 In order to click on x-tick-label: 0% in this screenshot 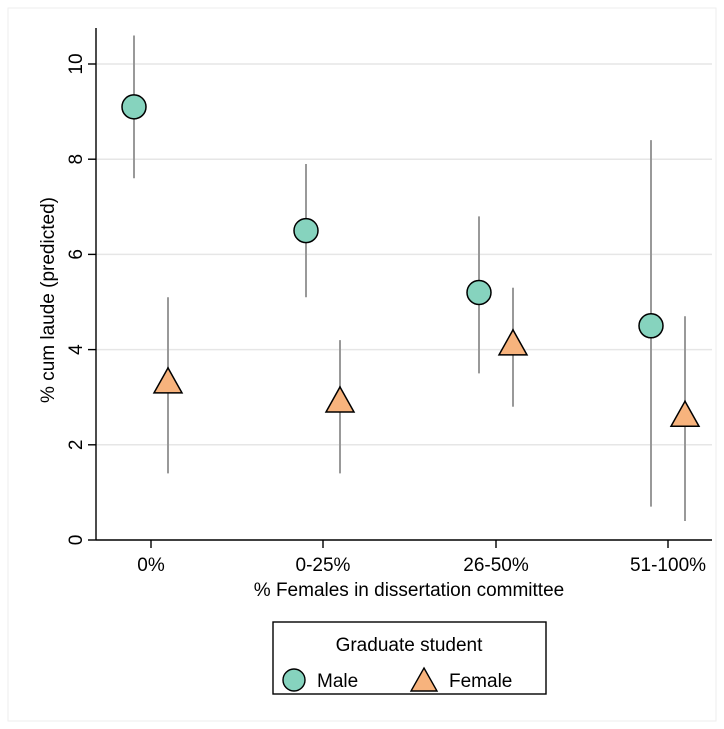, I will do `click(151, 565)`.